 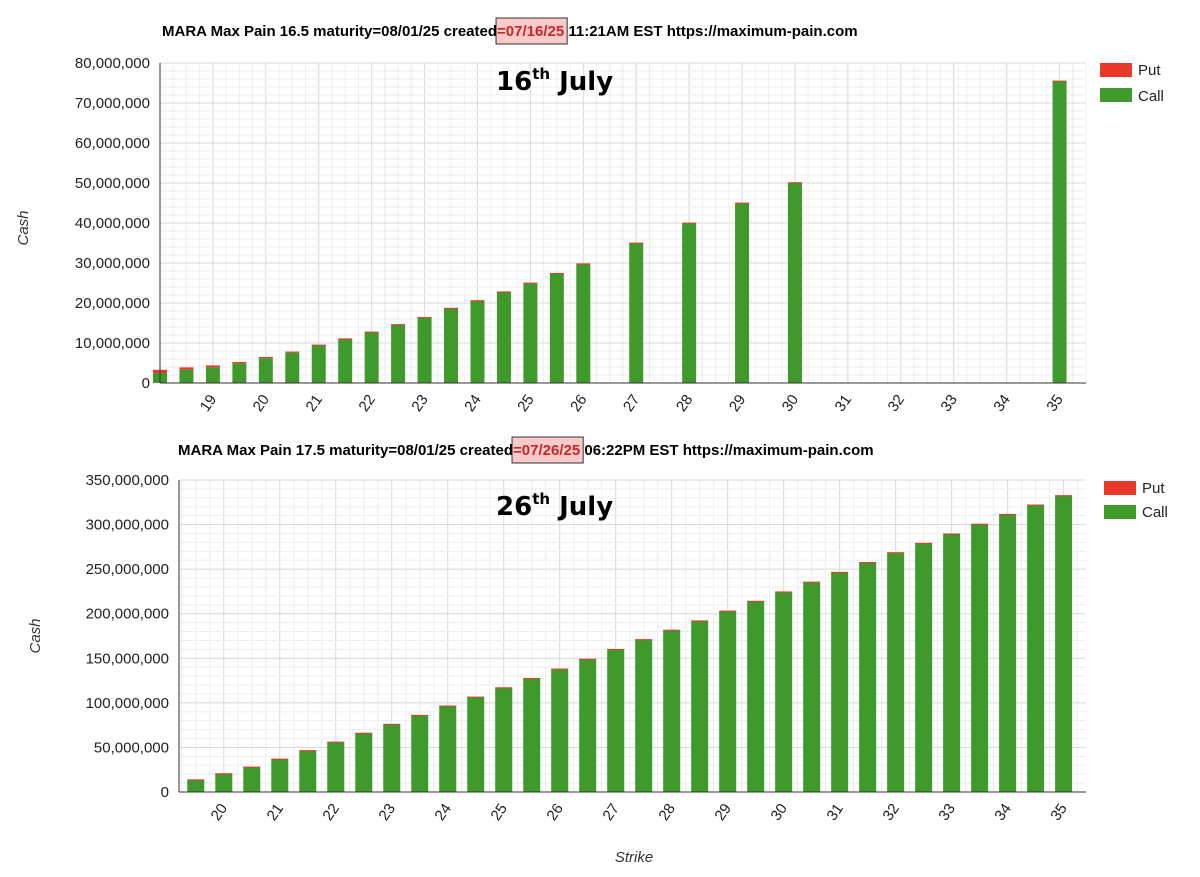 I want to click on date-annotation: 26th July, so click(x=554, y=506).